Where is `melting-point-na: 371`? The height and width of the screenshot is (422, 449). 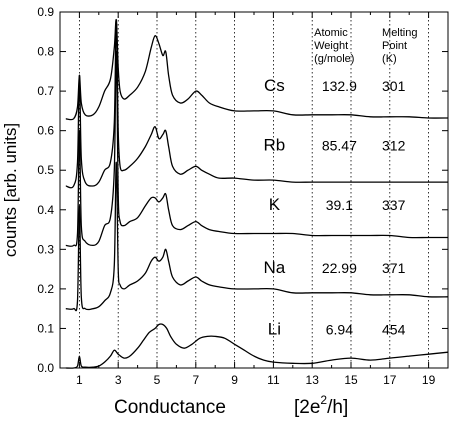
melting-point-na: 371 is located at coordinates (394, 268).